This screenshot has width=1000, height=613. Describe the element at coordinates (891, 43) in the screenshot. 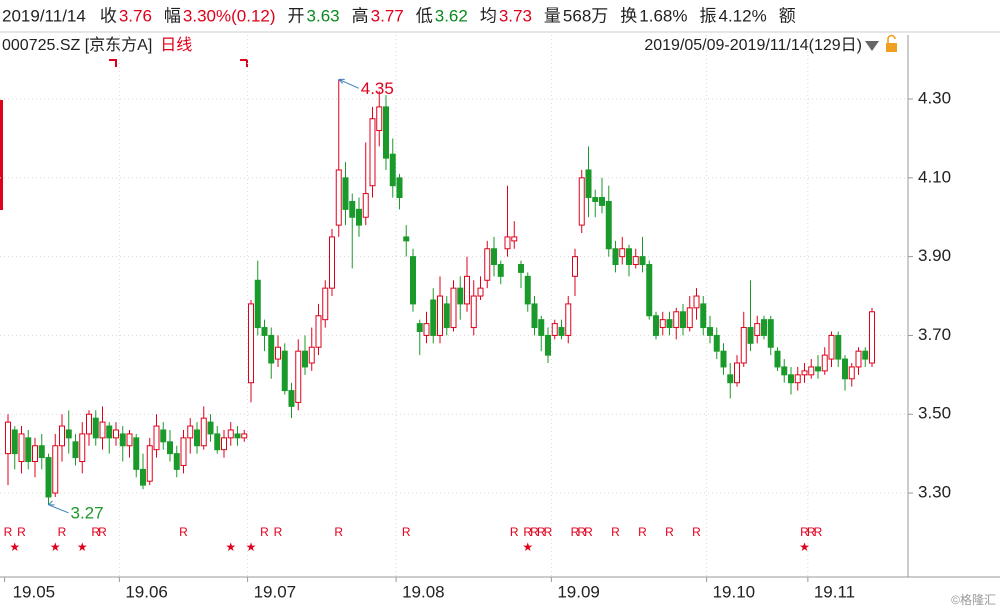

I see `lock-icon` at that location.